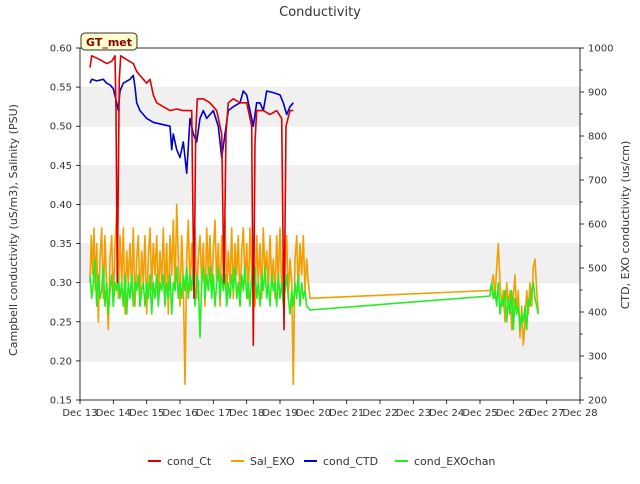 The width and height of the screenshot is (640, 484). I want to click on x-tick-label: Dec 20, so click(313, 413).